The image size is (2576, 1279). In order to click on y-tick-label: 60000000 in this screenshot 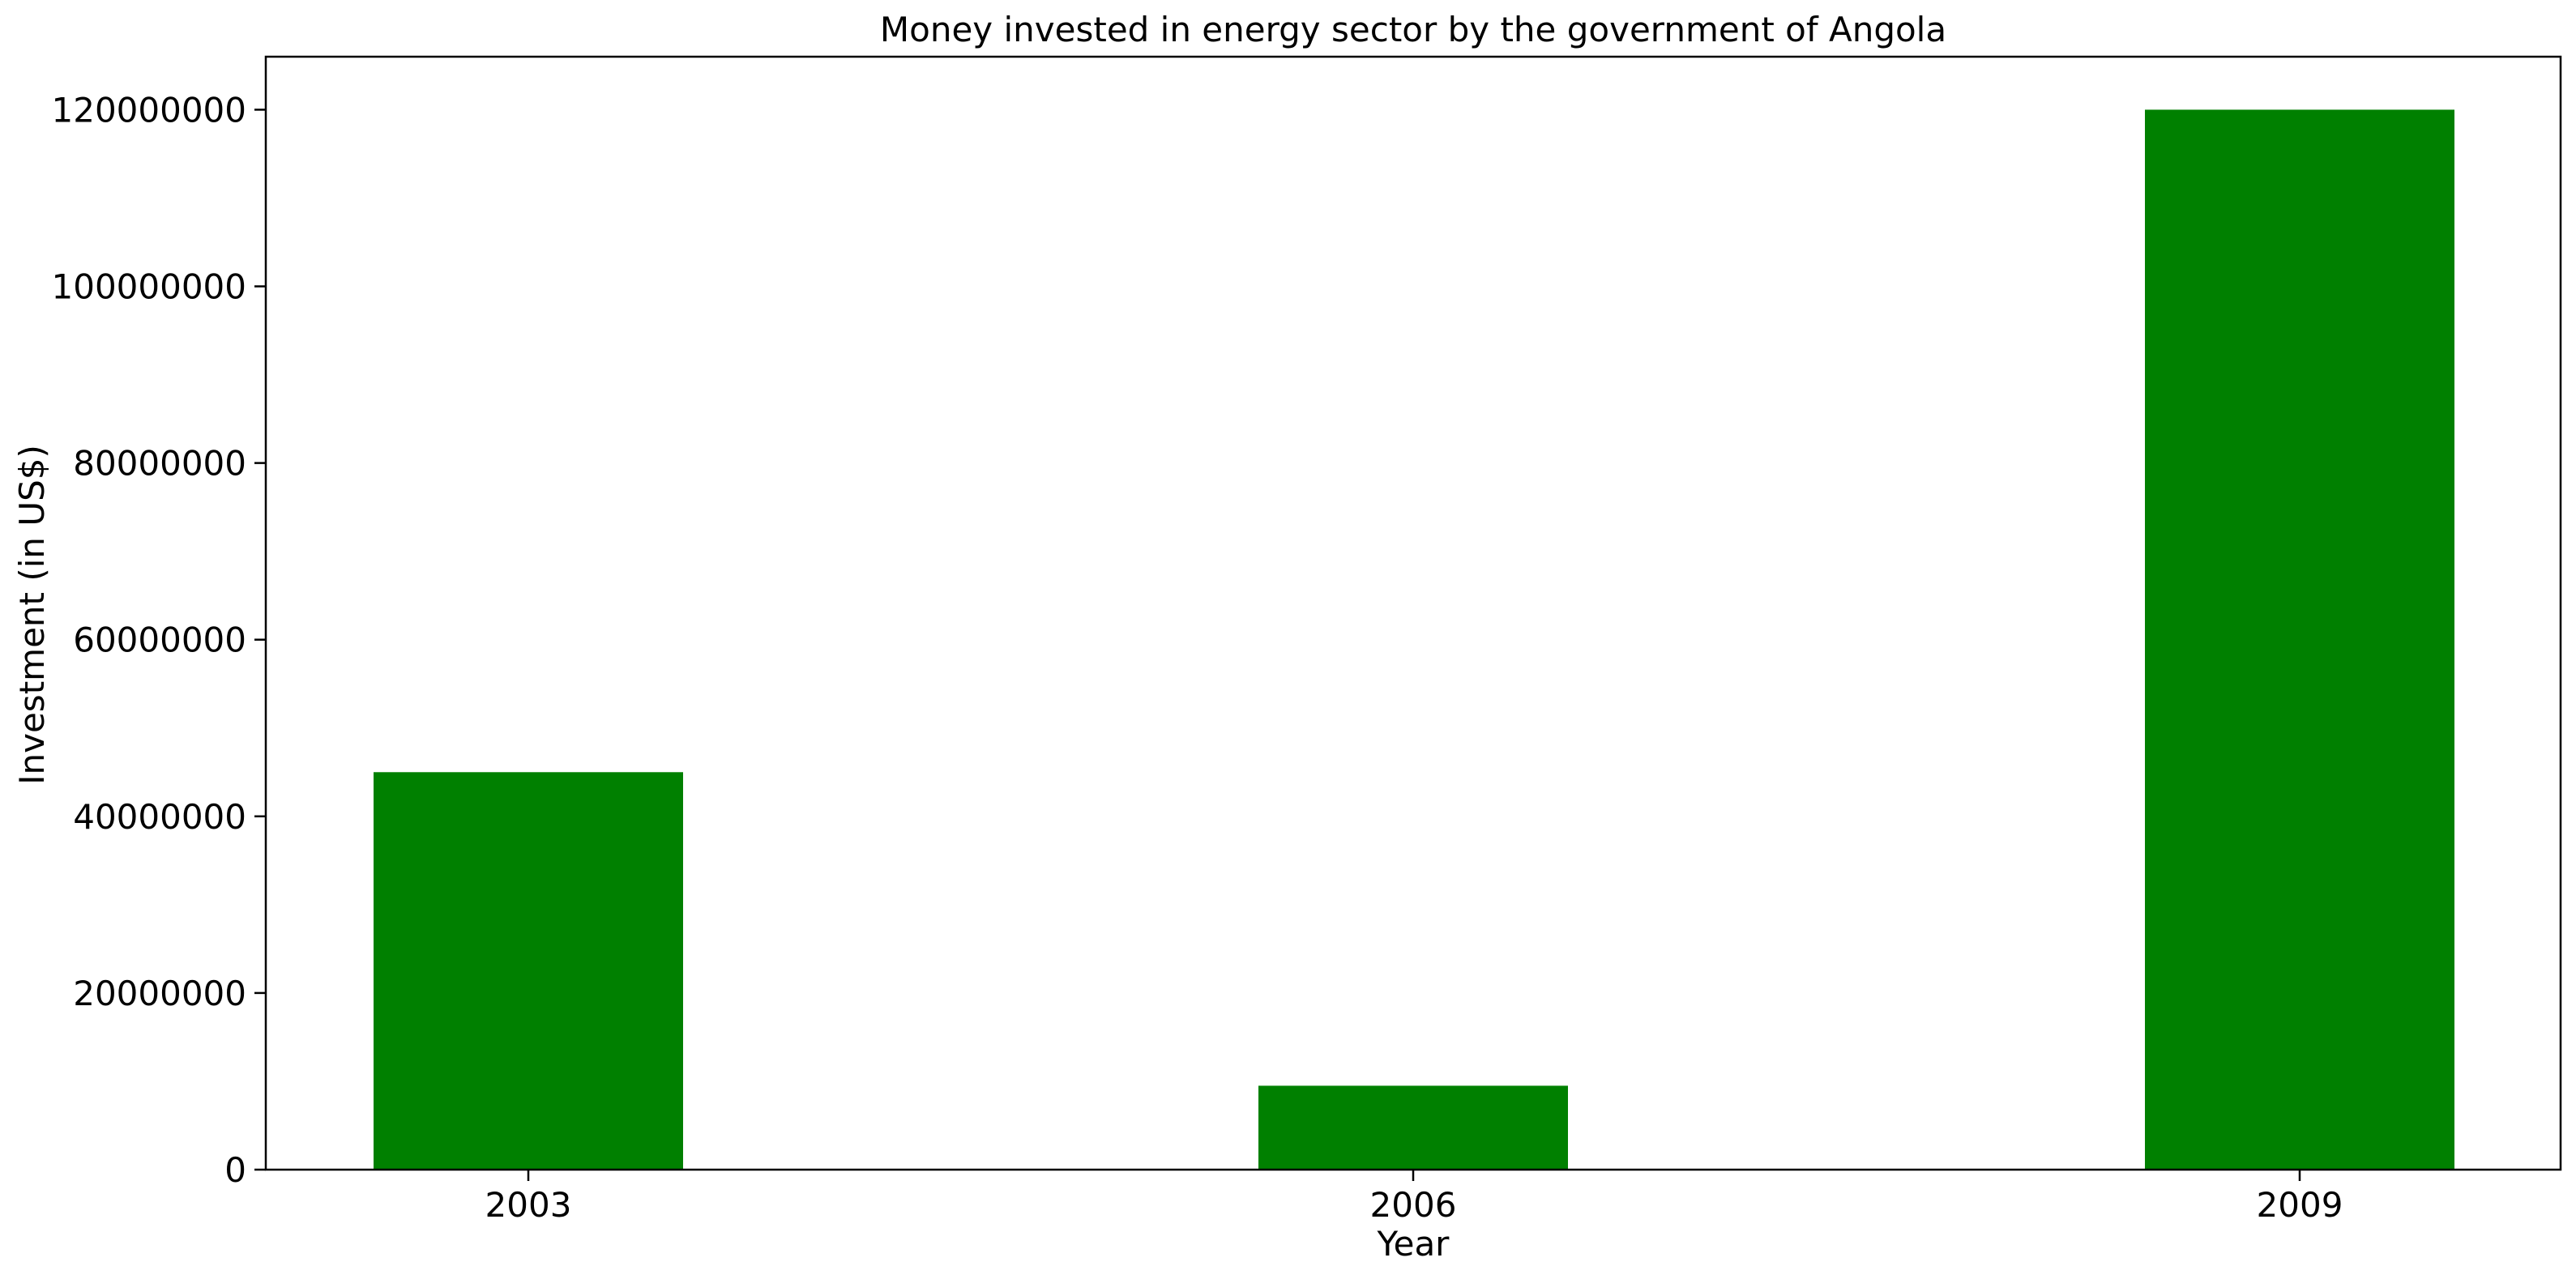, I will do `click(159, 640)`.